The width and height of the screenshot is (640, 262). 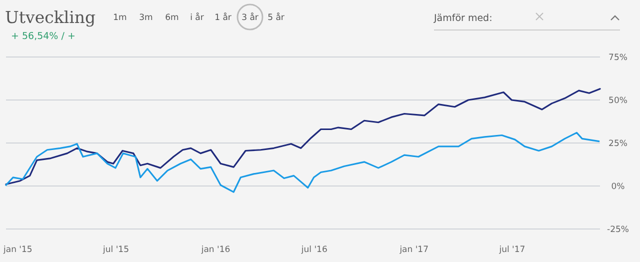 What do you see at coordinates (120, 18) in the screenshot?
I see `text: 1m` at bounding box center [120, 18].